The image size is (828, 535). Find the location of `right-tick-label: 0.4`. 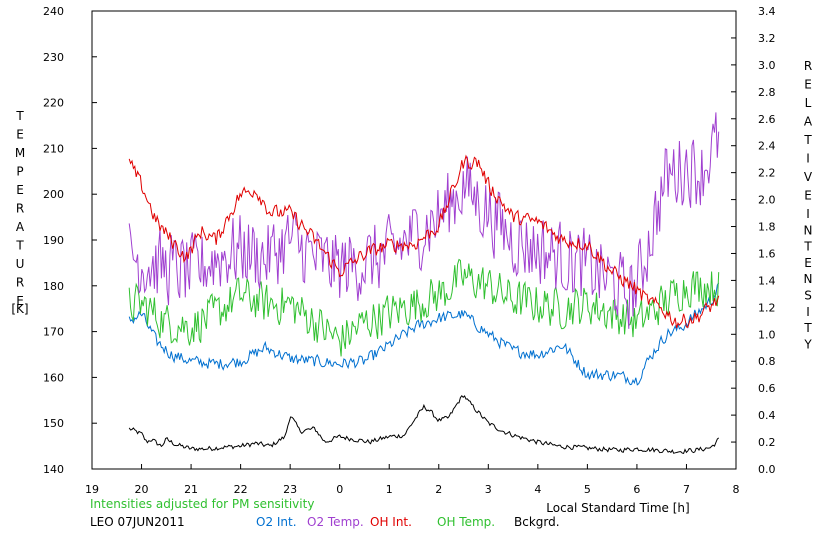

right-tick-label: 0.4 is located at coordinates (767, 415).